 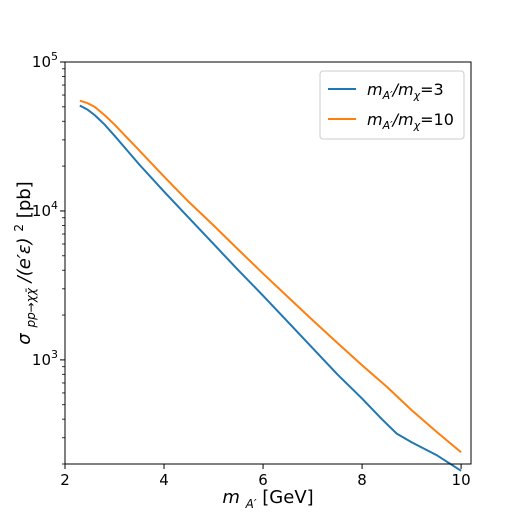 I want to click on legend-label-ratio: =3, so click(x=432, y=89).